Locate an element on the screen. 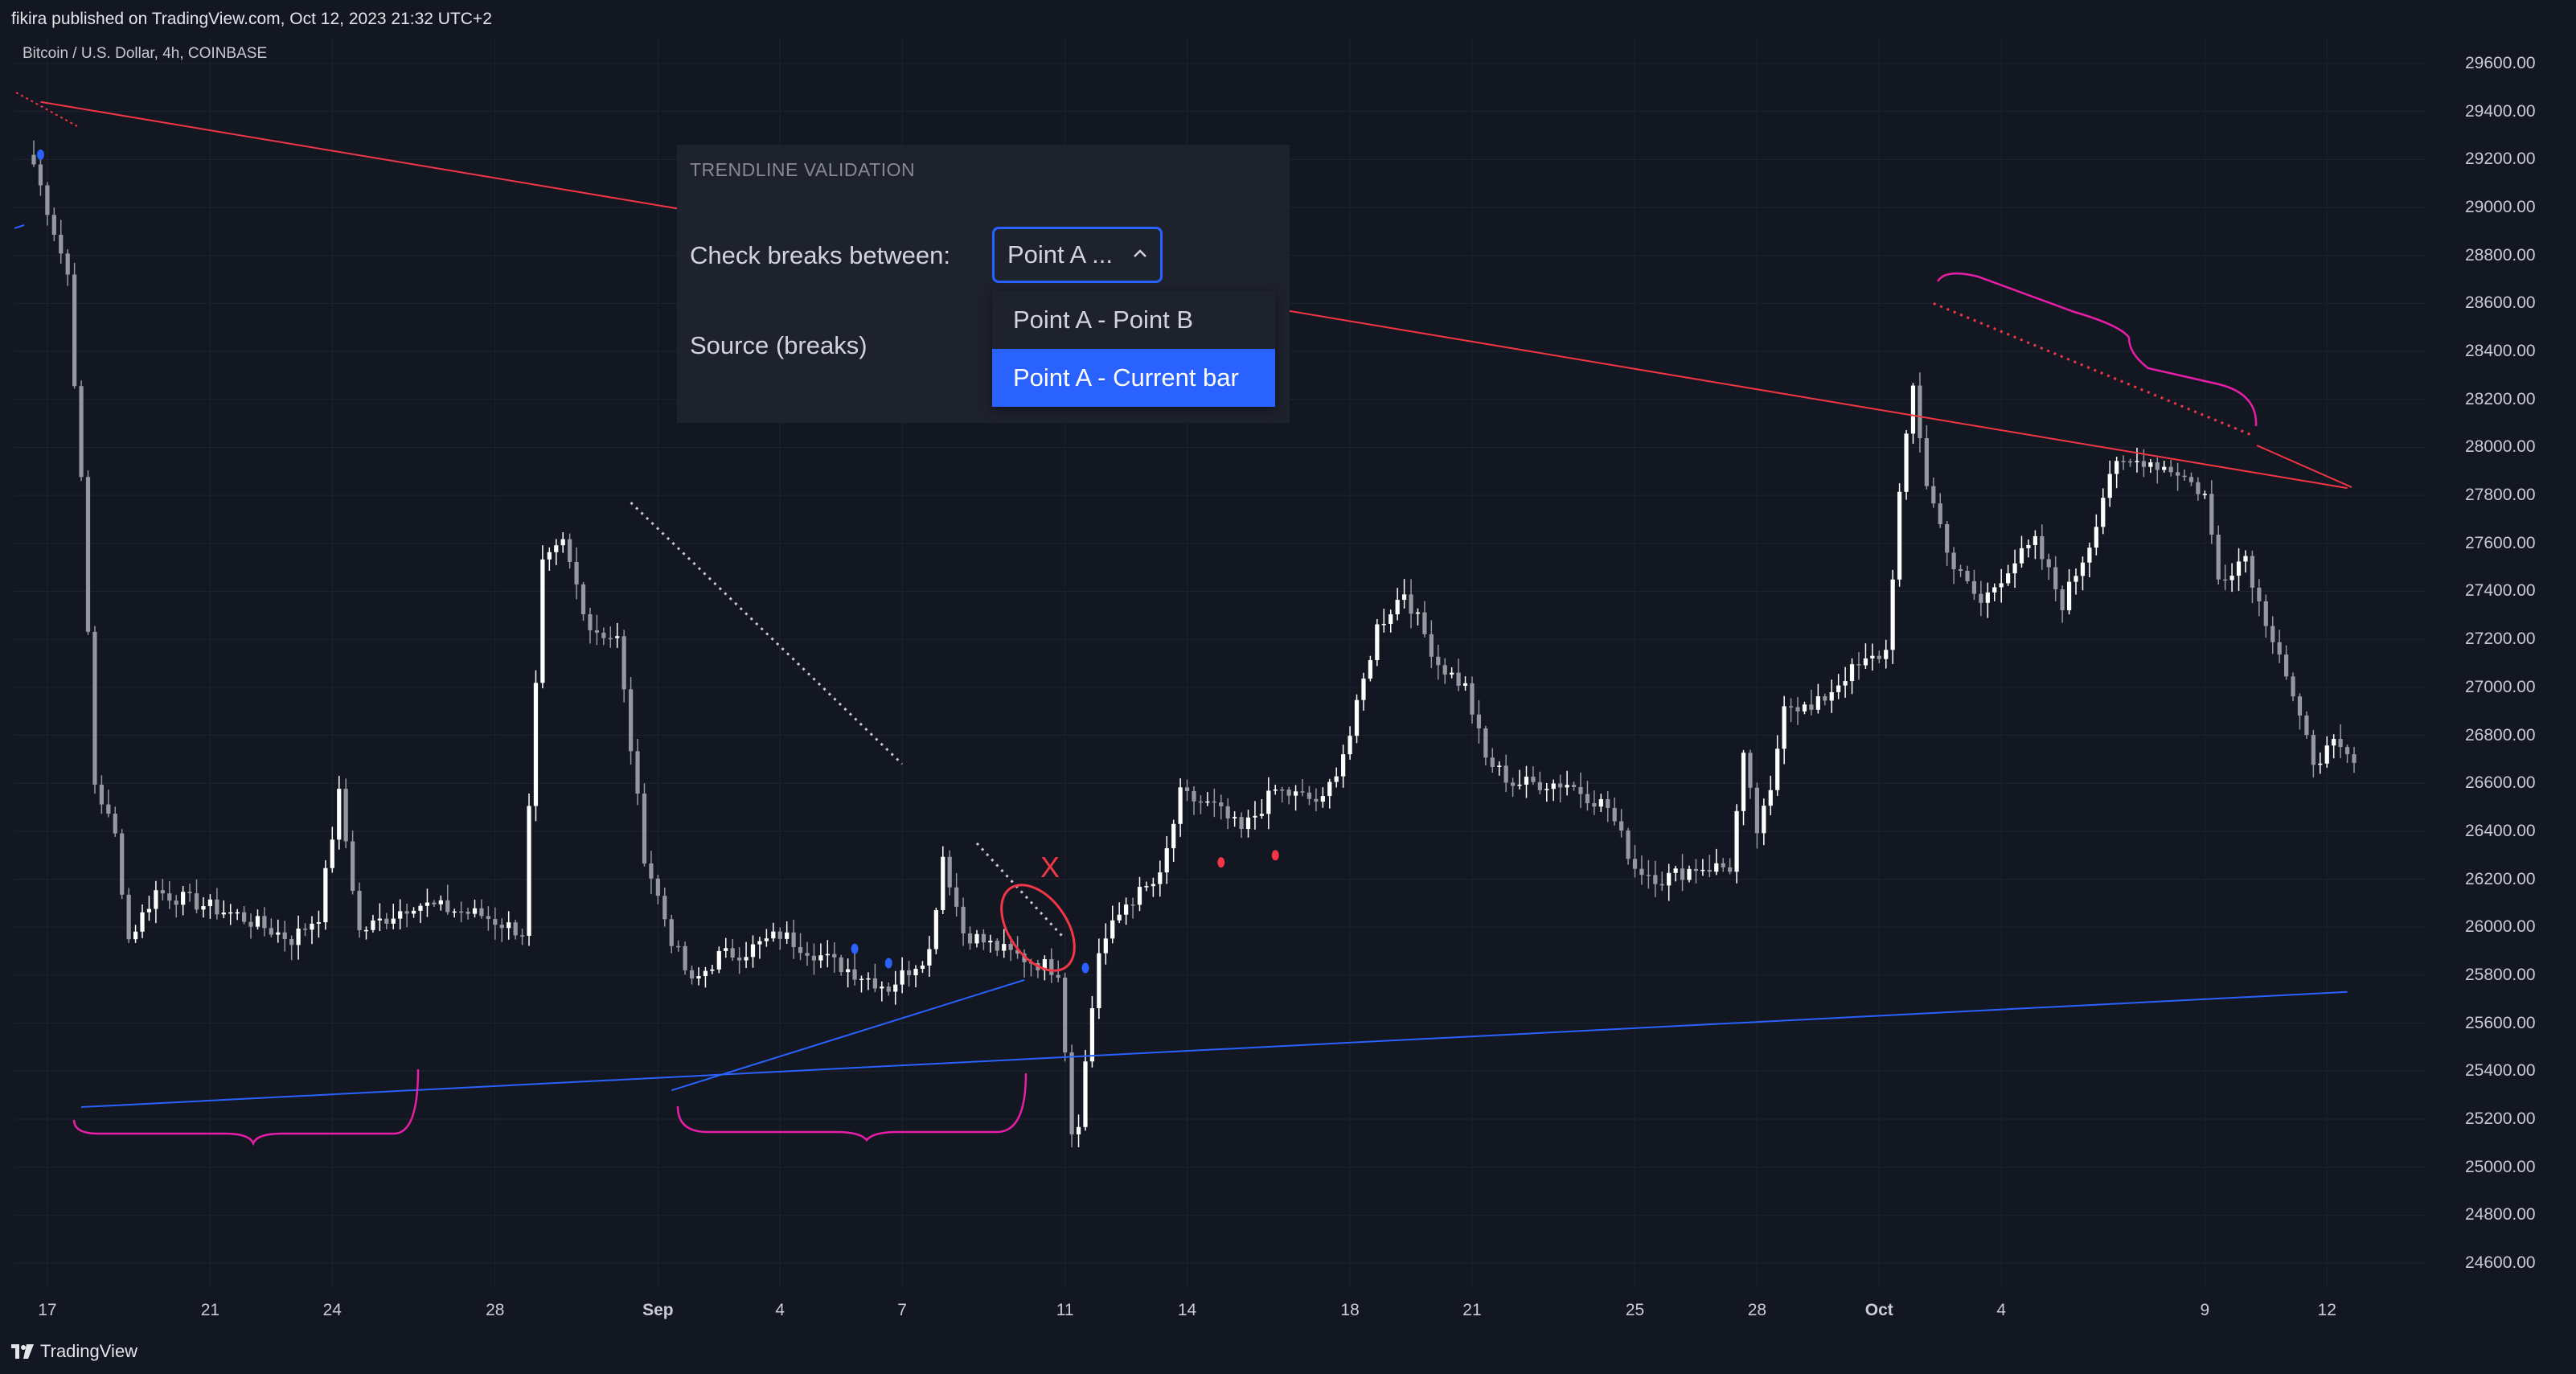 The height and width of the screenshot is (1374, 2576). dropdown-menu: Point A - Point B Point A - Current bar is located at coordinates (1133, 349).